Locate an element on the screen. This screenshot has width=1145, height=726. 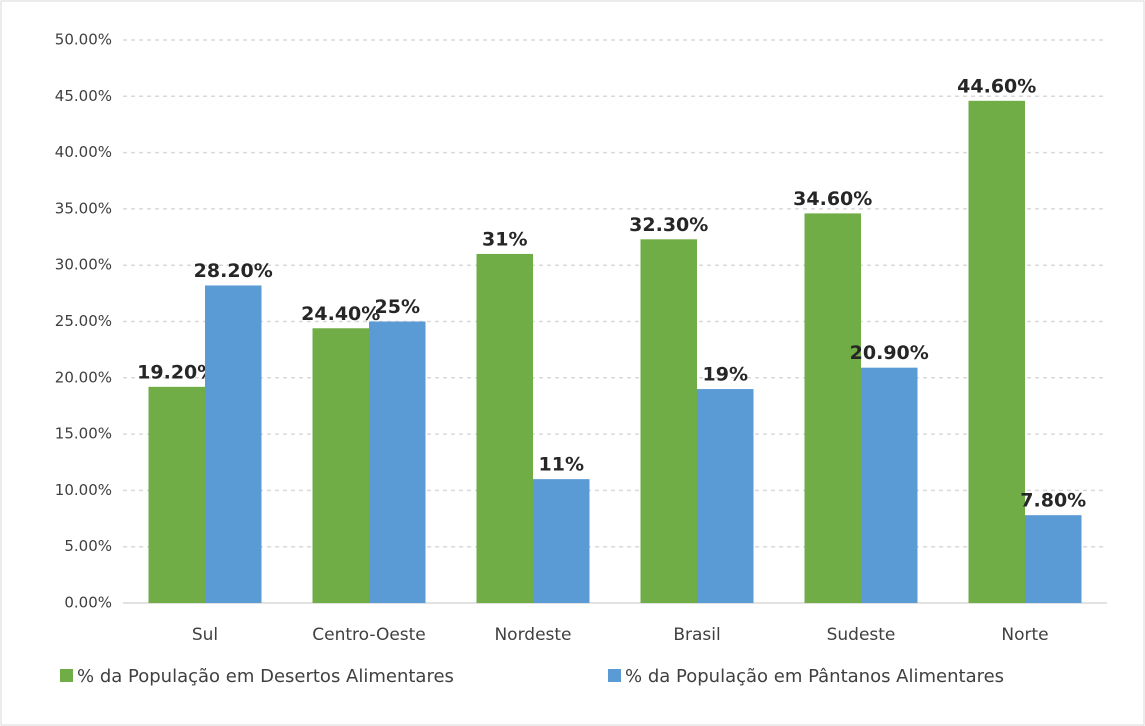
x-tick-label: Sul is located at coordinates (205, 635).